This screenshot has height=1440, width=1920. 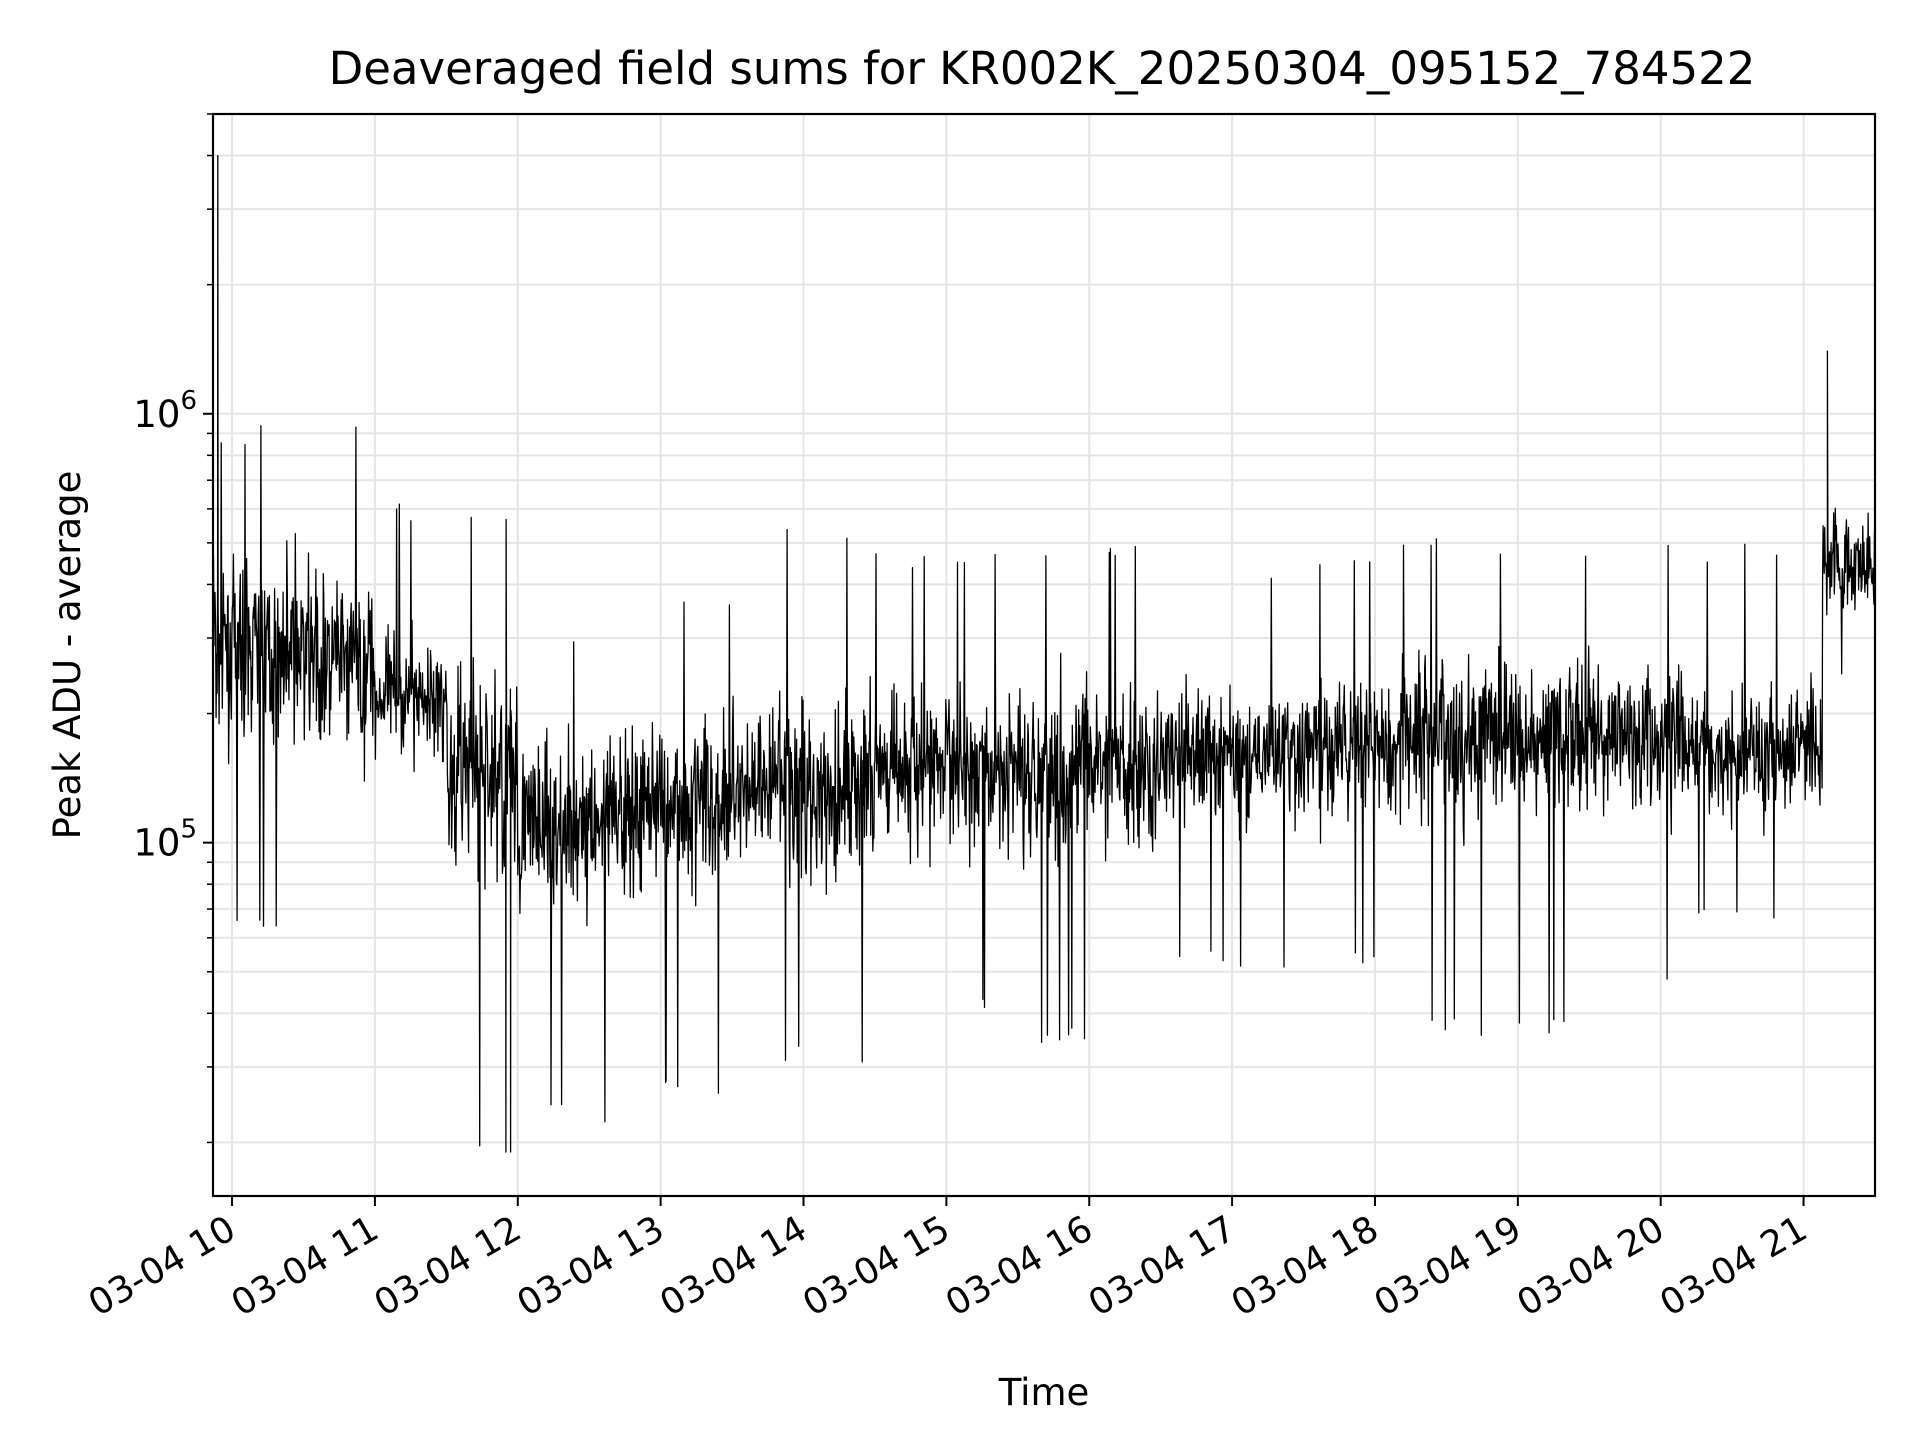 I want to click on x-axis-label: Time, so click(x=1044, y=1392).